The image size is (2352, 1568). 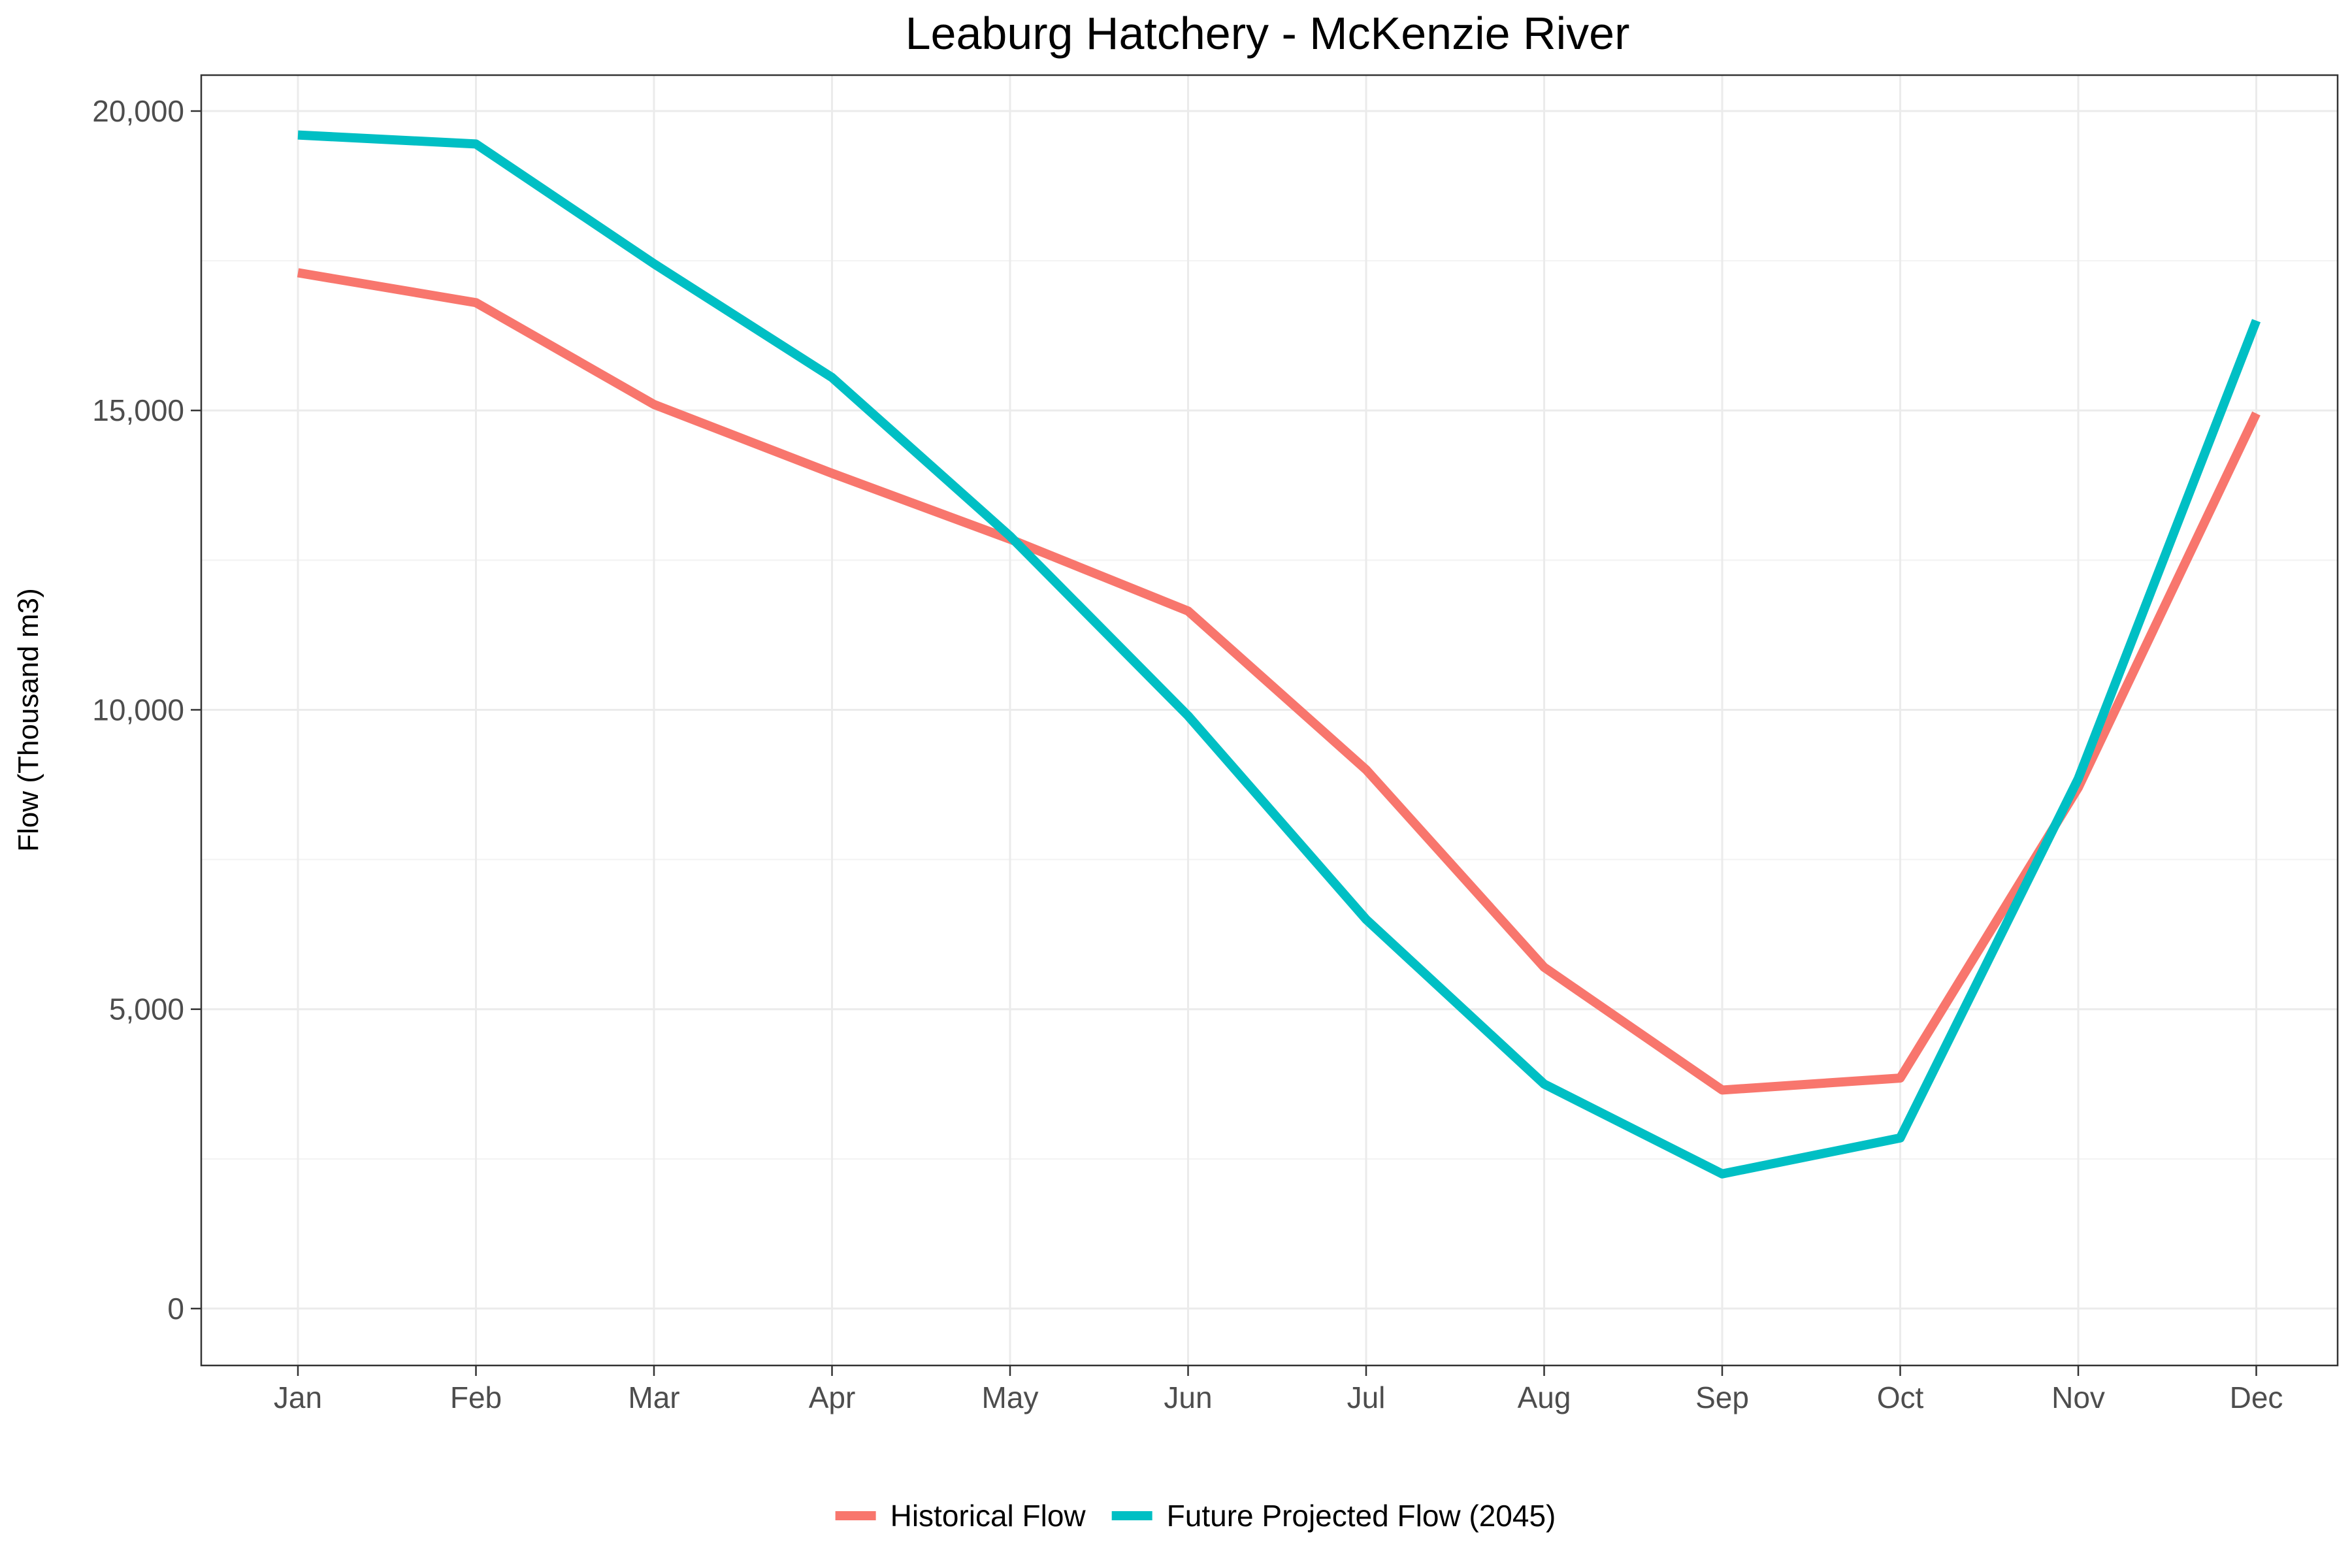 I want to click on y-tick-label: 15,000, so click(x=138, y=410).